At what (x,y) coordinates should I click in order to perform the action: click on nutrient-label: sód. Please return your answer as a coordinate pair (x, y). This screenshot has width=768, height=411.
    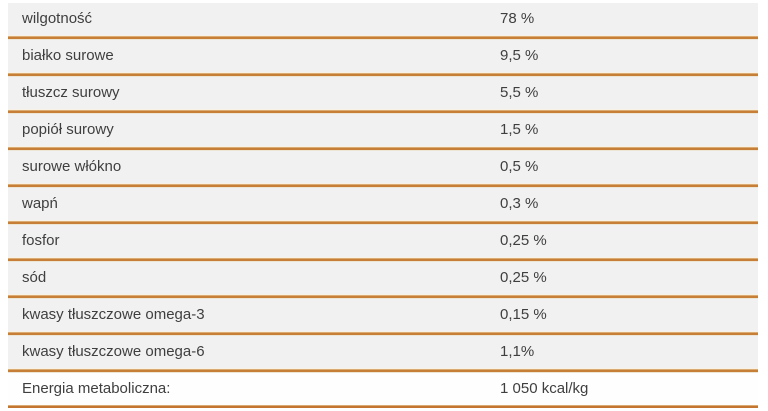
    Looking at the image, I should click on (34, 277).